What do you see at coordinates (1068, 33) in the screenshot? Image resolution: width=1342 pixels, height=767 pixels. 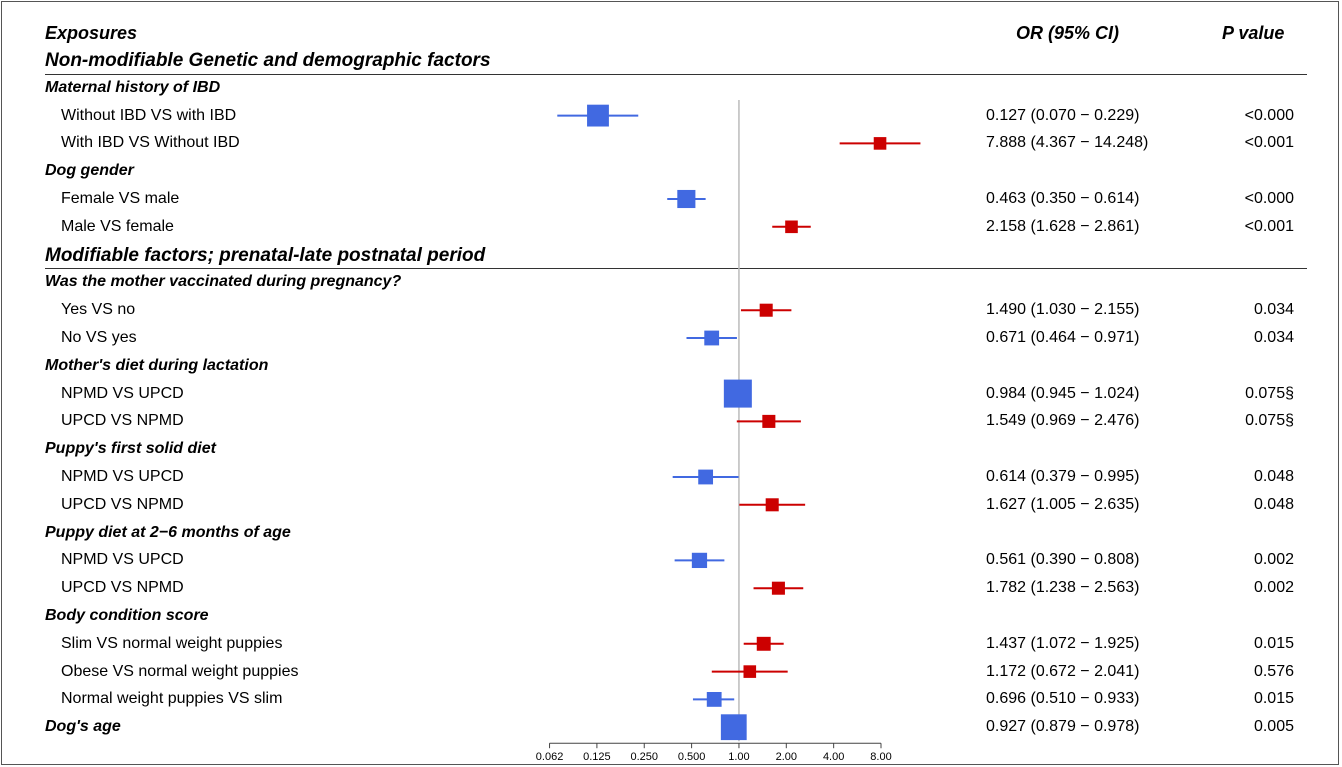 I see `header-or-ci: OR (95% CI)` at bounding box center [1068, 33].